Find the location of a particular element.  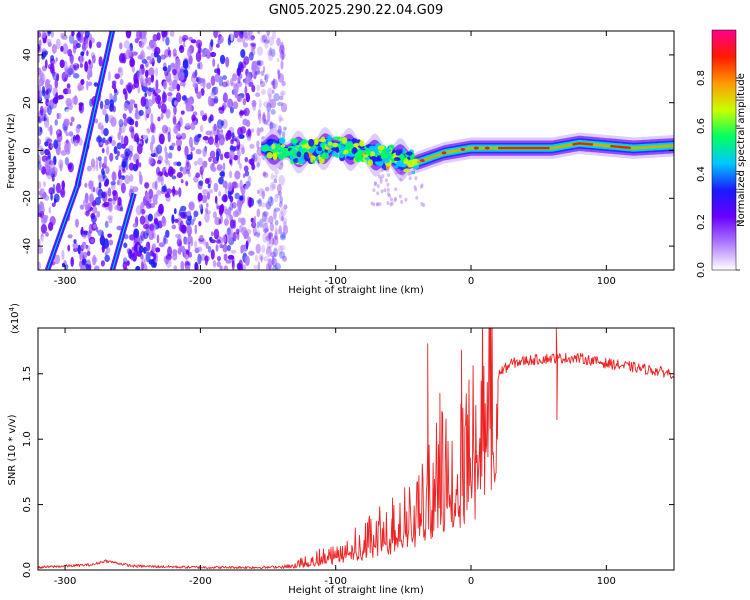

colorbar-tick-label: 0.4 is located at coordinates (701, 174).